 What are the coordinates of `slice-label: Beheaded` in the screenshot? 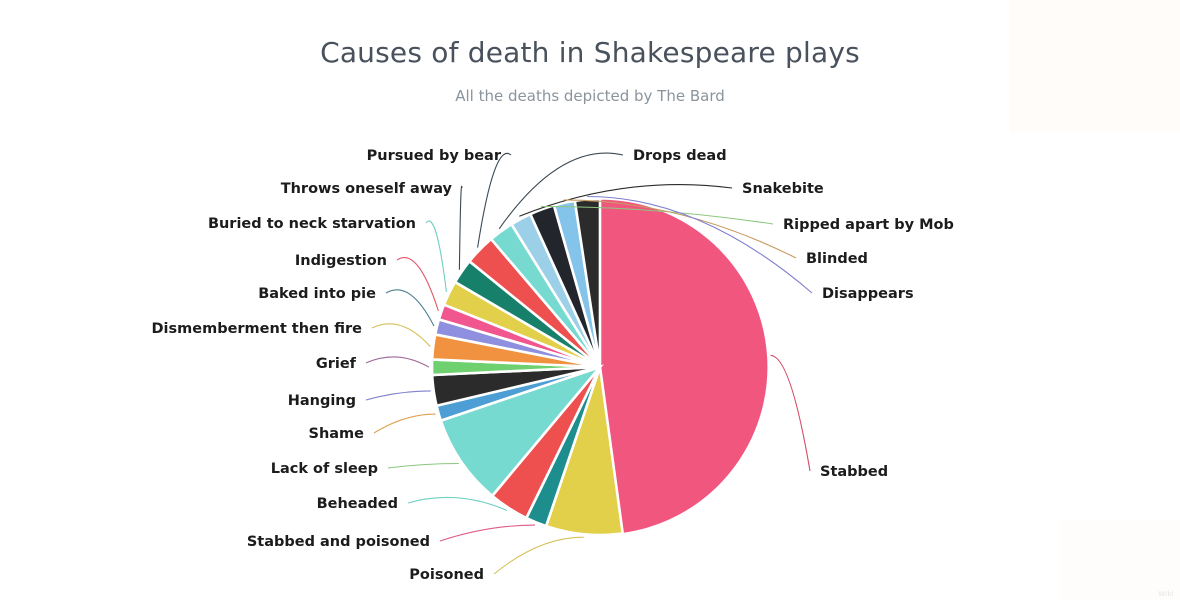 It's located at (357, 504).